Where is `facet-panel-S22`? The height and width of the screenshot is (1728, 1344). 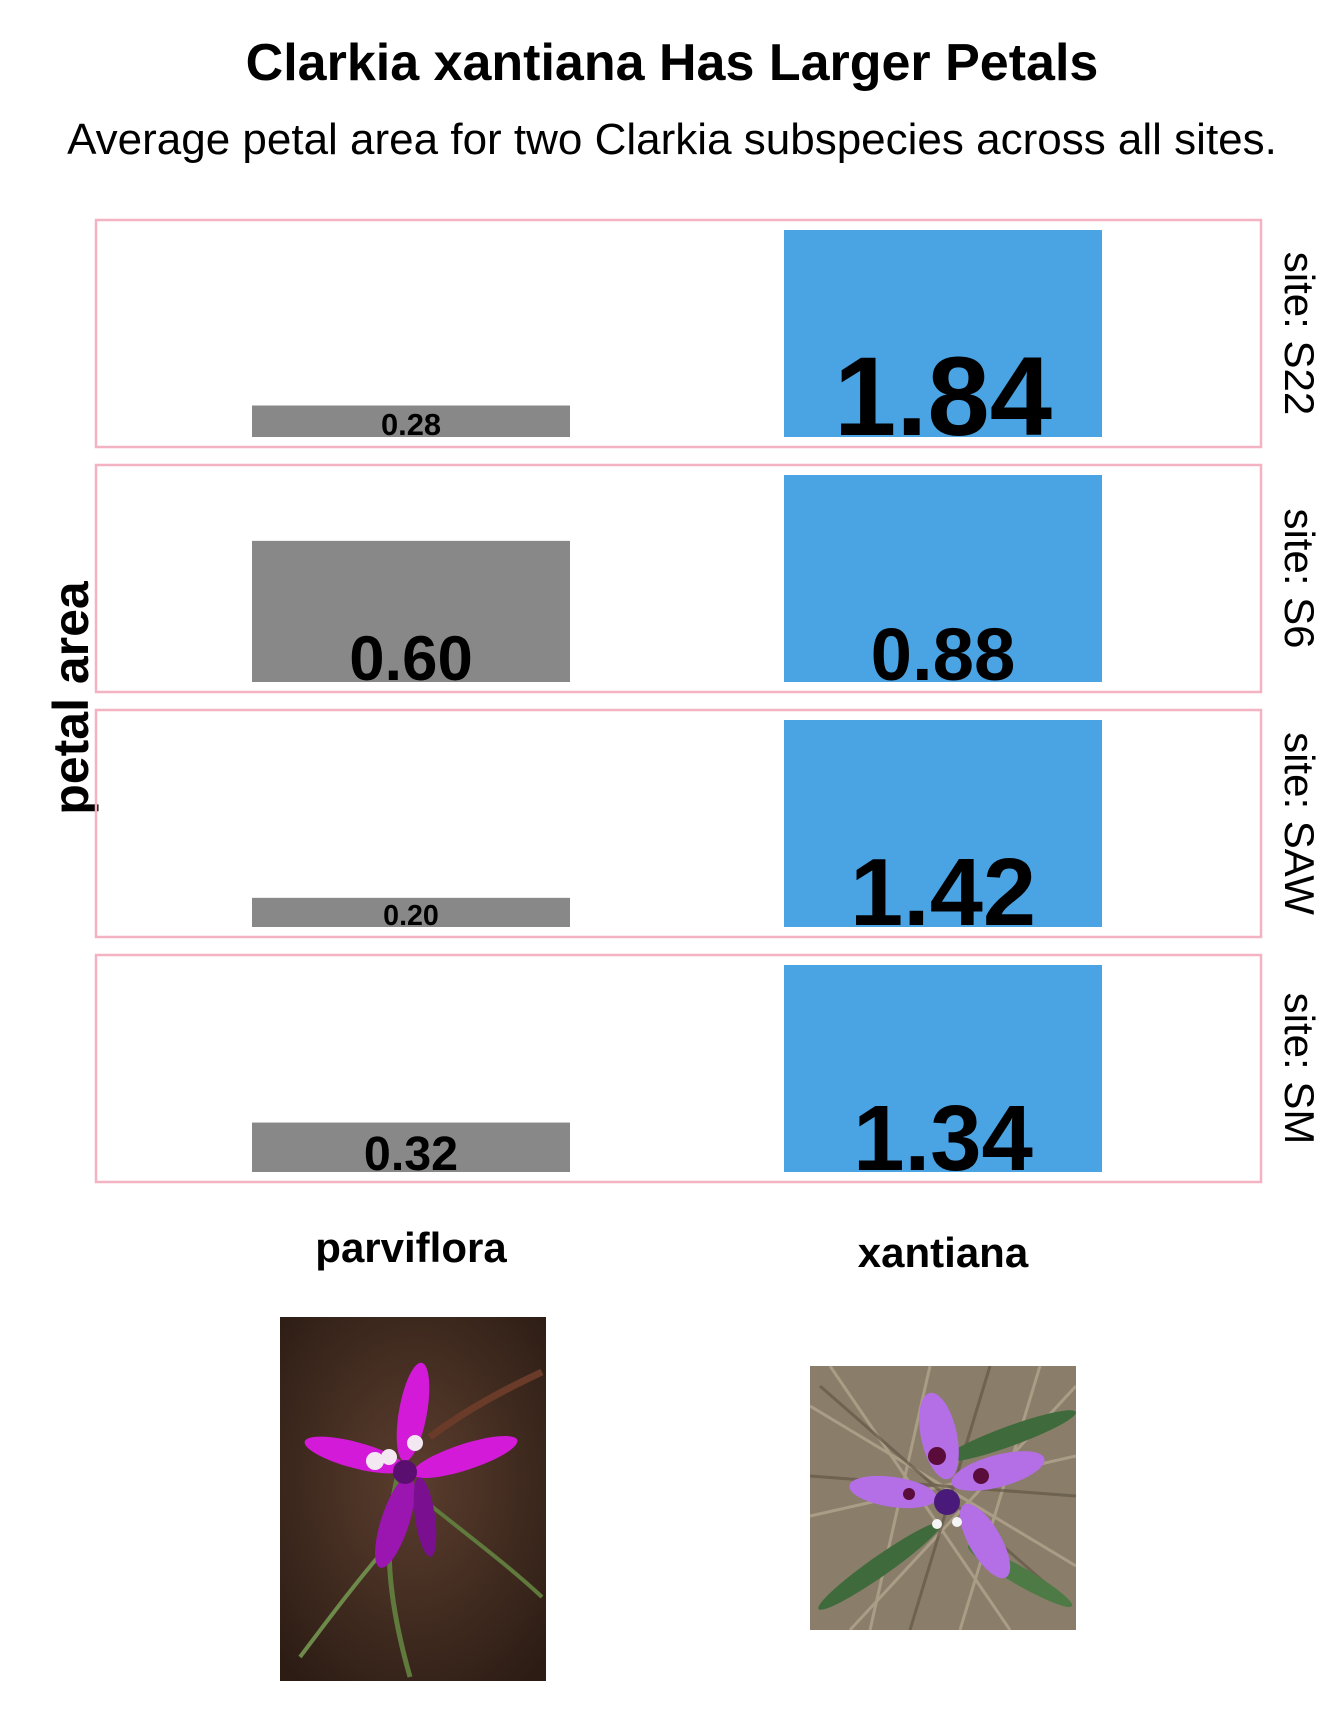 facet-panel-S22 is located at coordinates (678, 333).